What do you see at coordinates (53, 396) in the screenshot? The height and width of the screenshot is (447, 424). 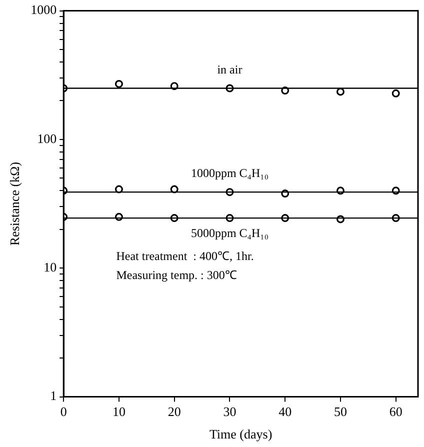 I see `y-tick-label: 1` at bounding box center [53, 396].